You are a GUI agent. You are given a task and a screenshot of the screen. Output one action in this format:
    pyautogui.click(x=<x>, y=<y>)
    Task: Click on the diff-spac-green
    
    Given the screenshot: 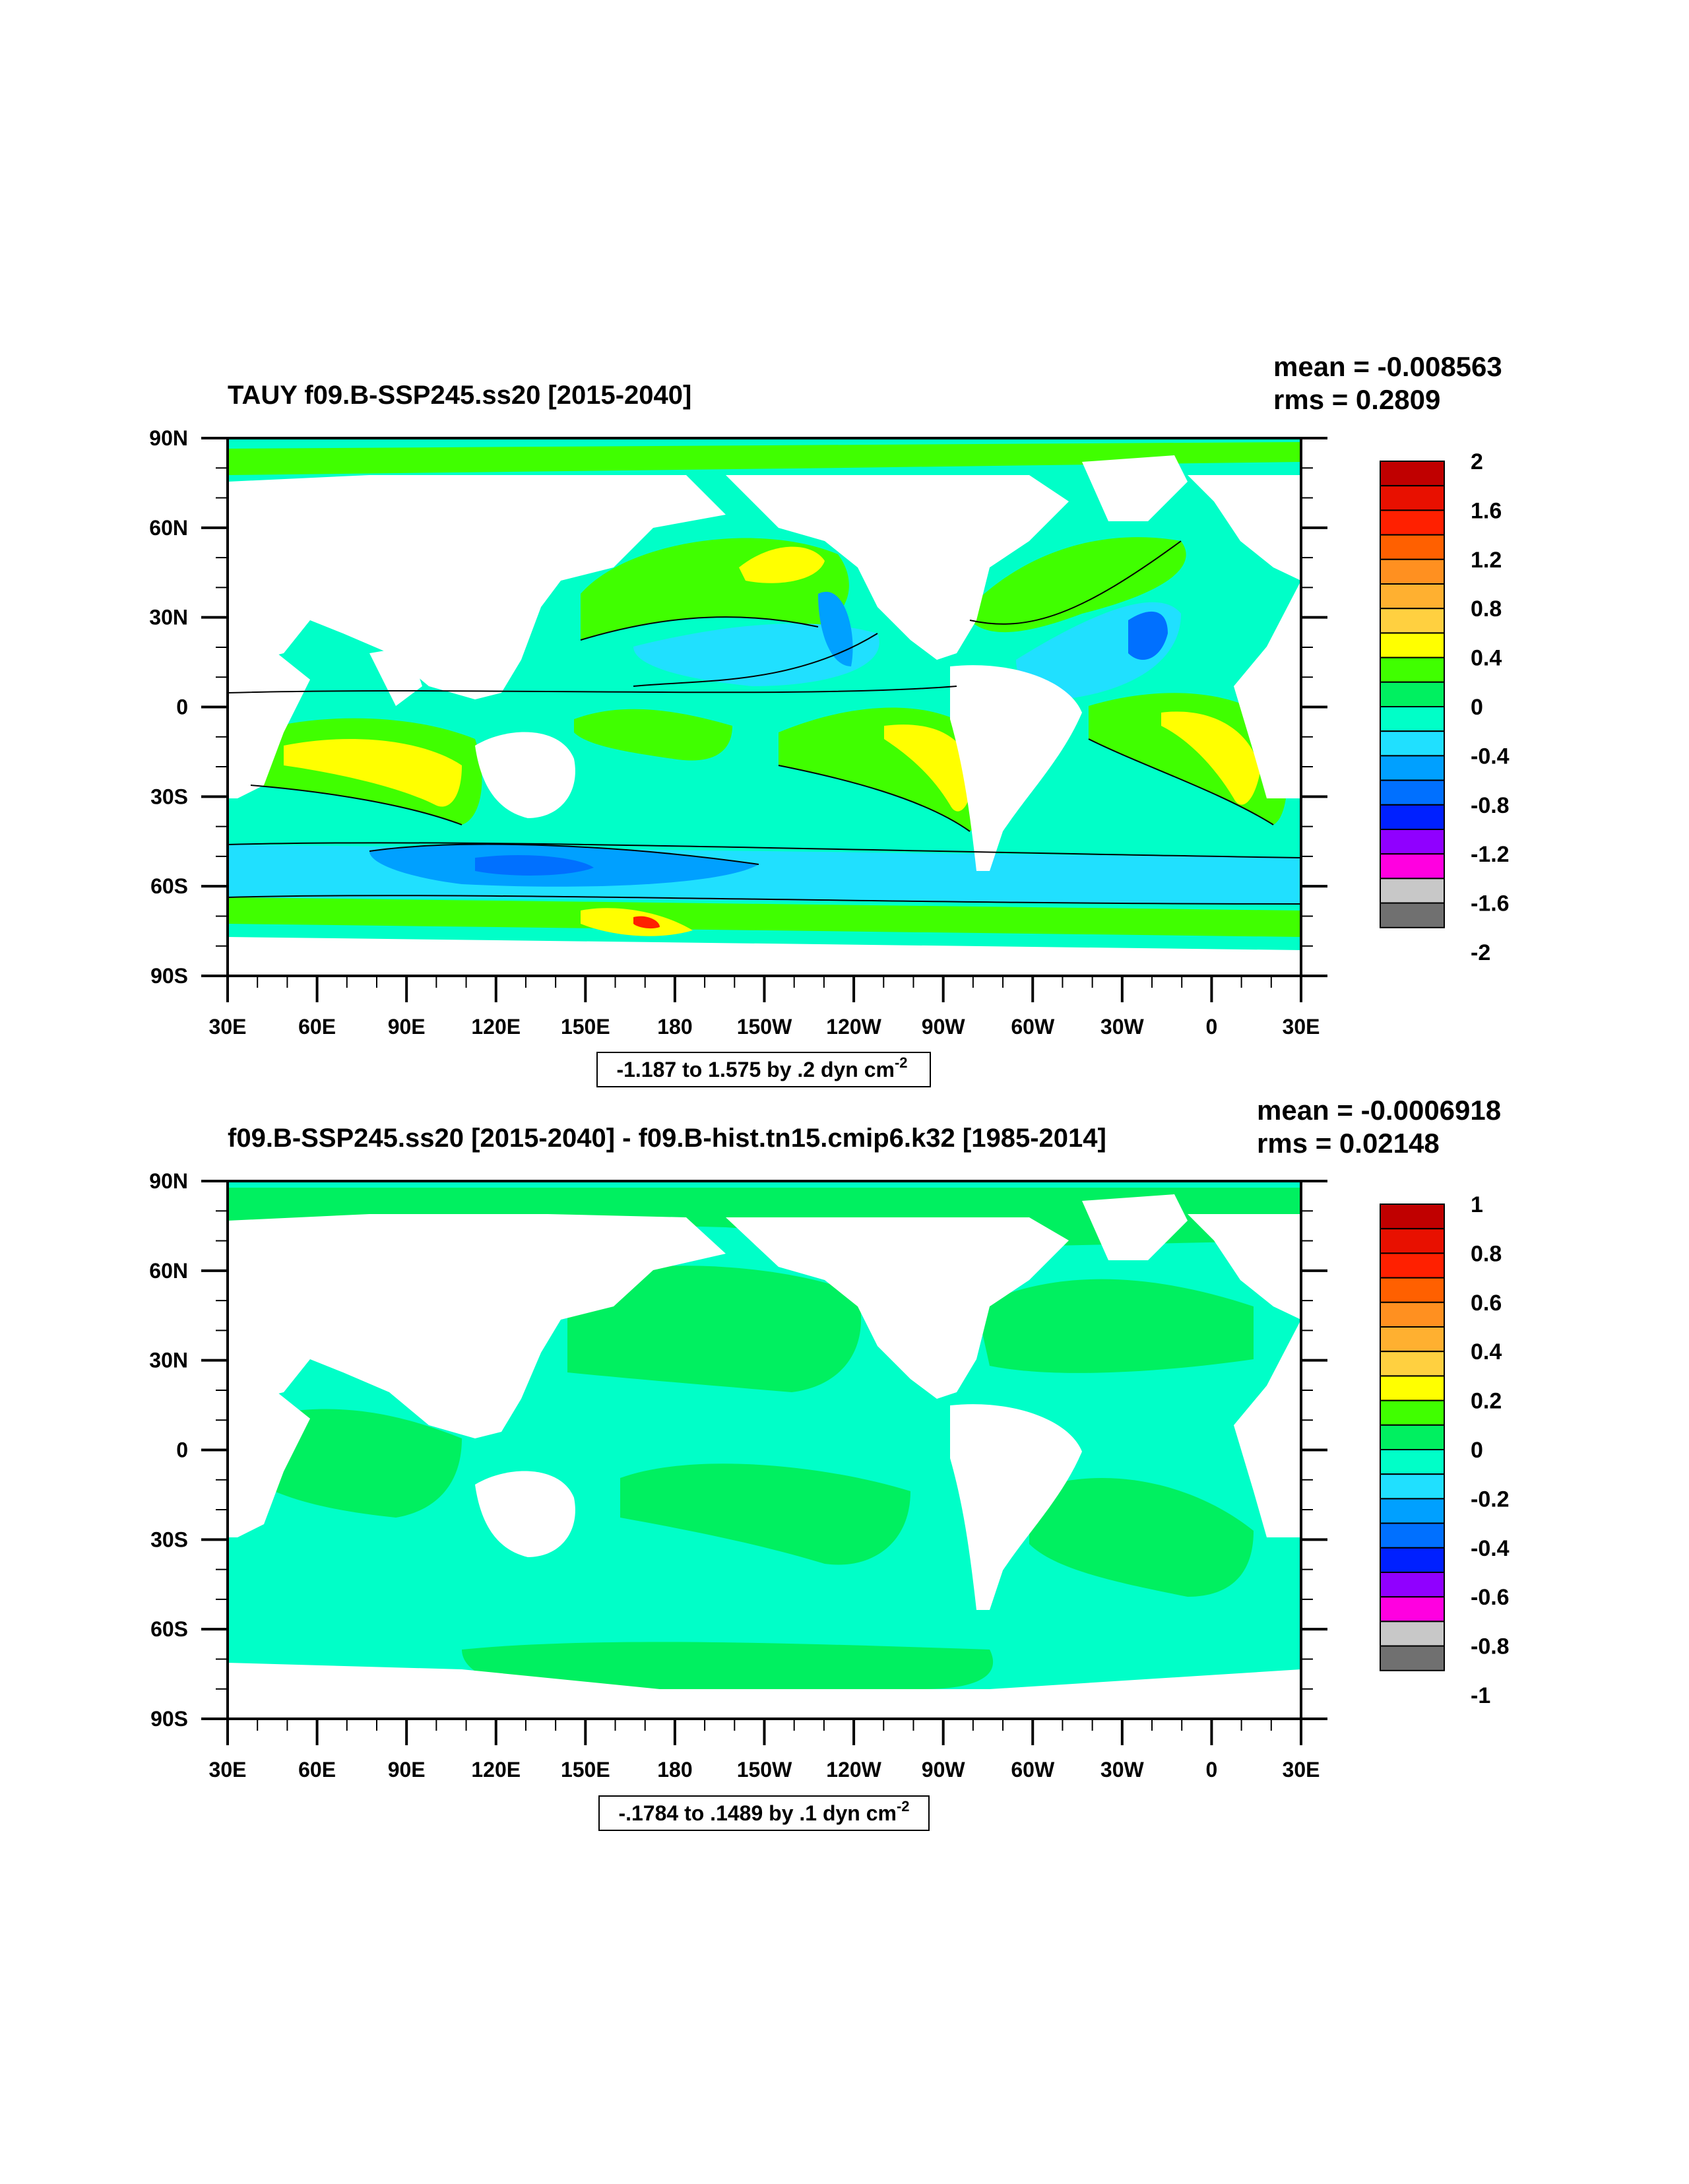 What is the action you would take?
    pyautogui.click(x=765, y=1514)
    